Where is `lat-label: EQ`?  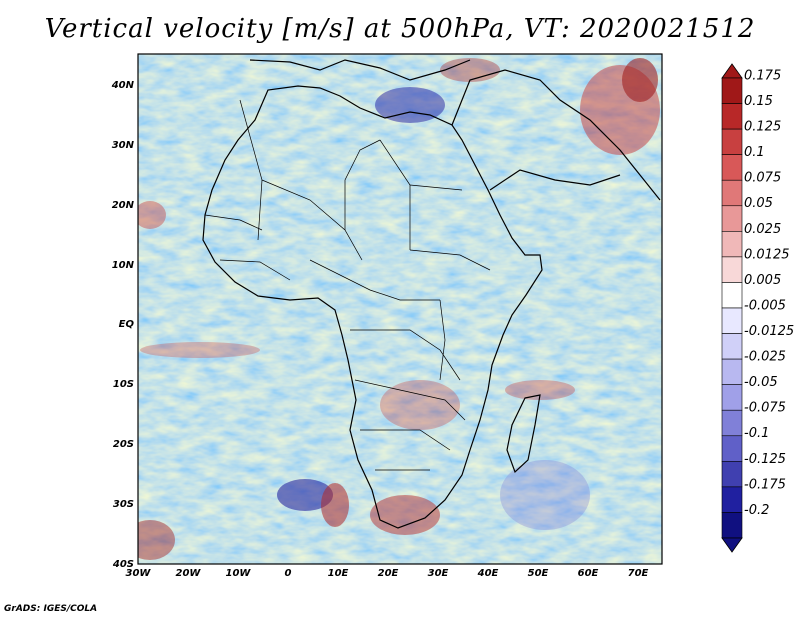
lat-label: EQ is located at coordinates (127, 324).